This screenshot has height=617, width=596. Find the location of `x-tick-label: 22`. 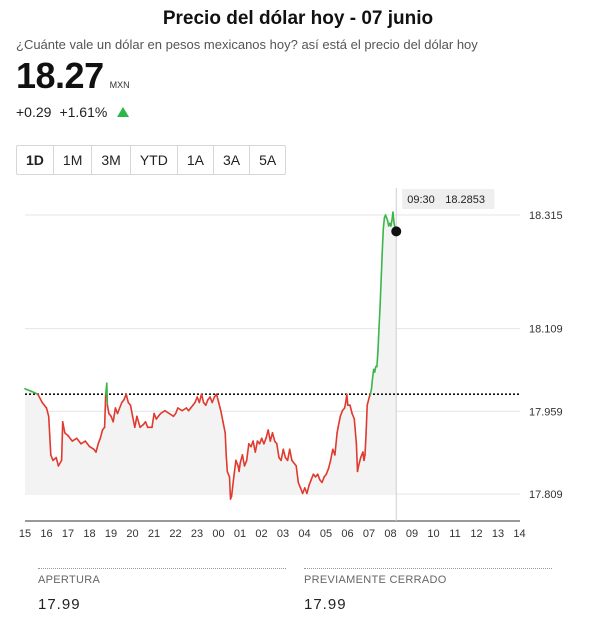

x-tick-label: 22 is located at coordinates (175, 534).